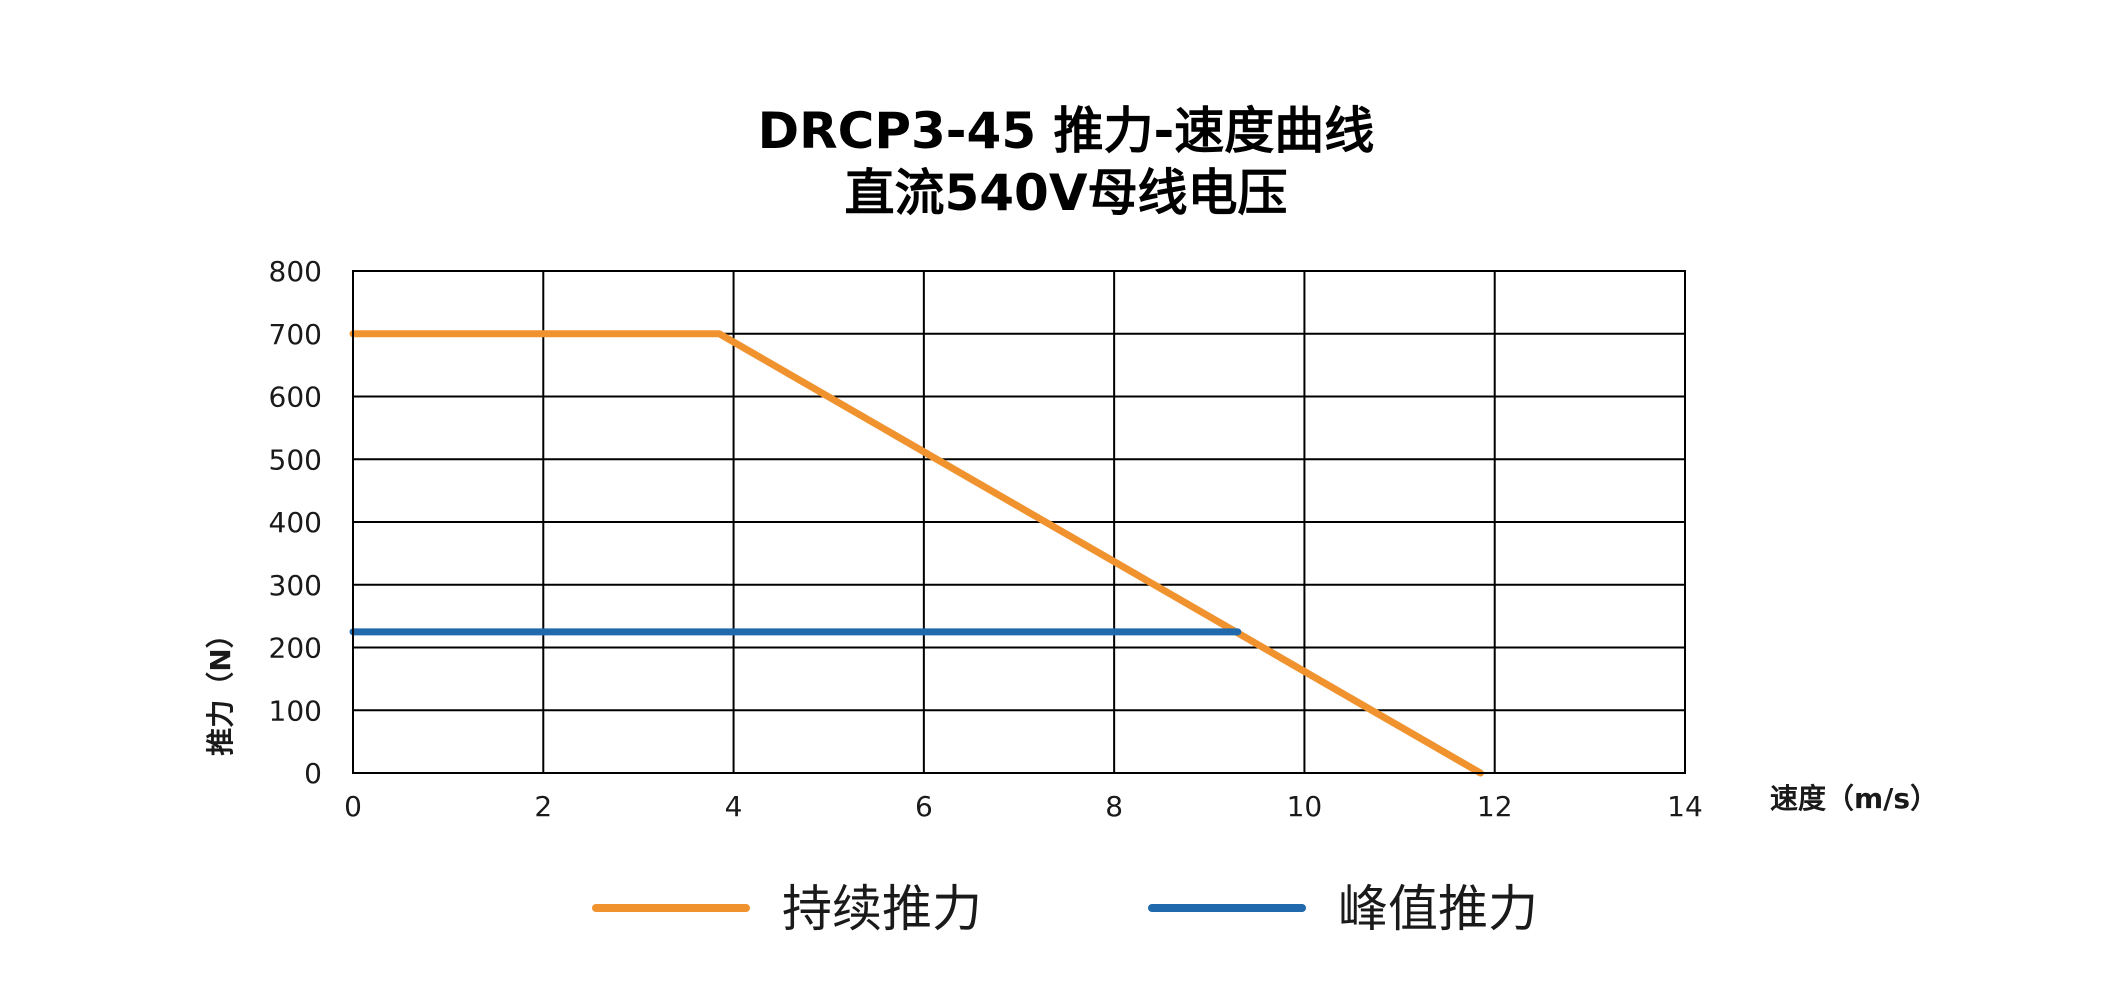 This screenshot has width=2115, height=1001. I want to click on x-tick-label: 8, so click(1114, 806).